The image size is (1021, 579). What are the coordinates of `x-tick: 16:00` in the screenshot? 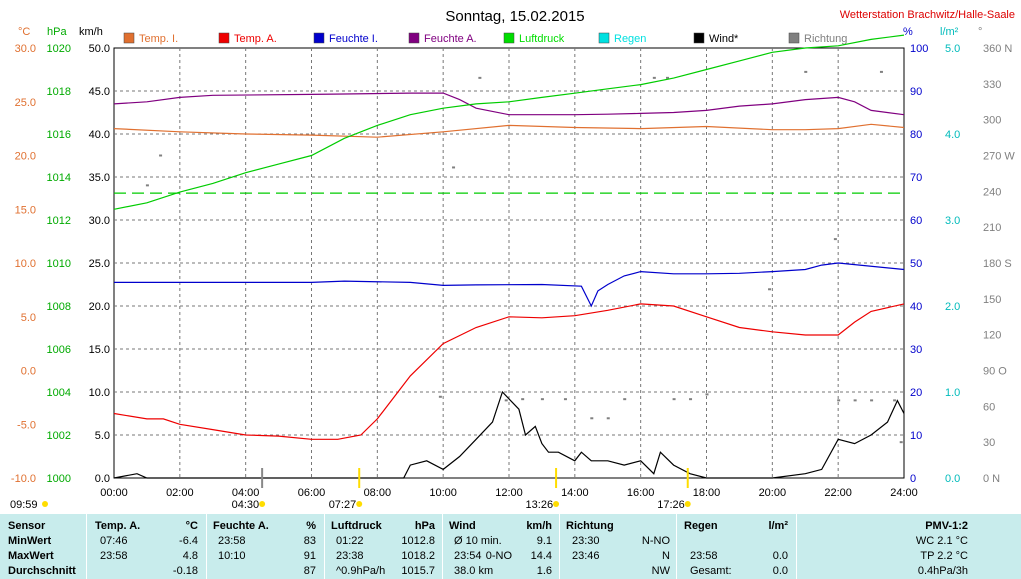 It's located at (641, 493).